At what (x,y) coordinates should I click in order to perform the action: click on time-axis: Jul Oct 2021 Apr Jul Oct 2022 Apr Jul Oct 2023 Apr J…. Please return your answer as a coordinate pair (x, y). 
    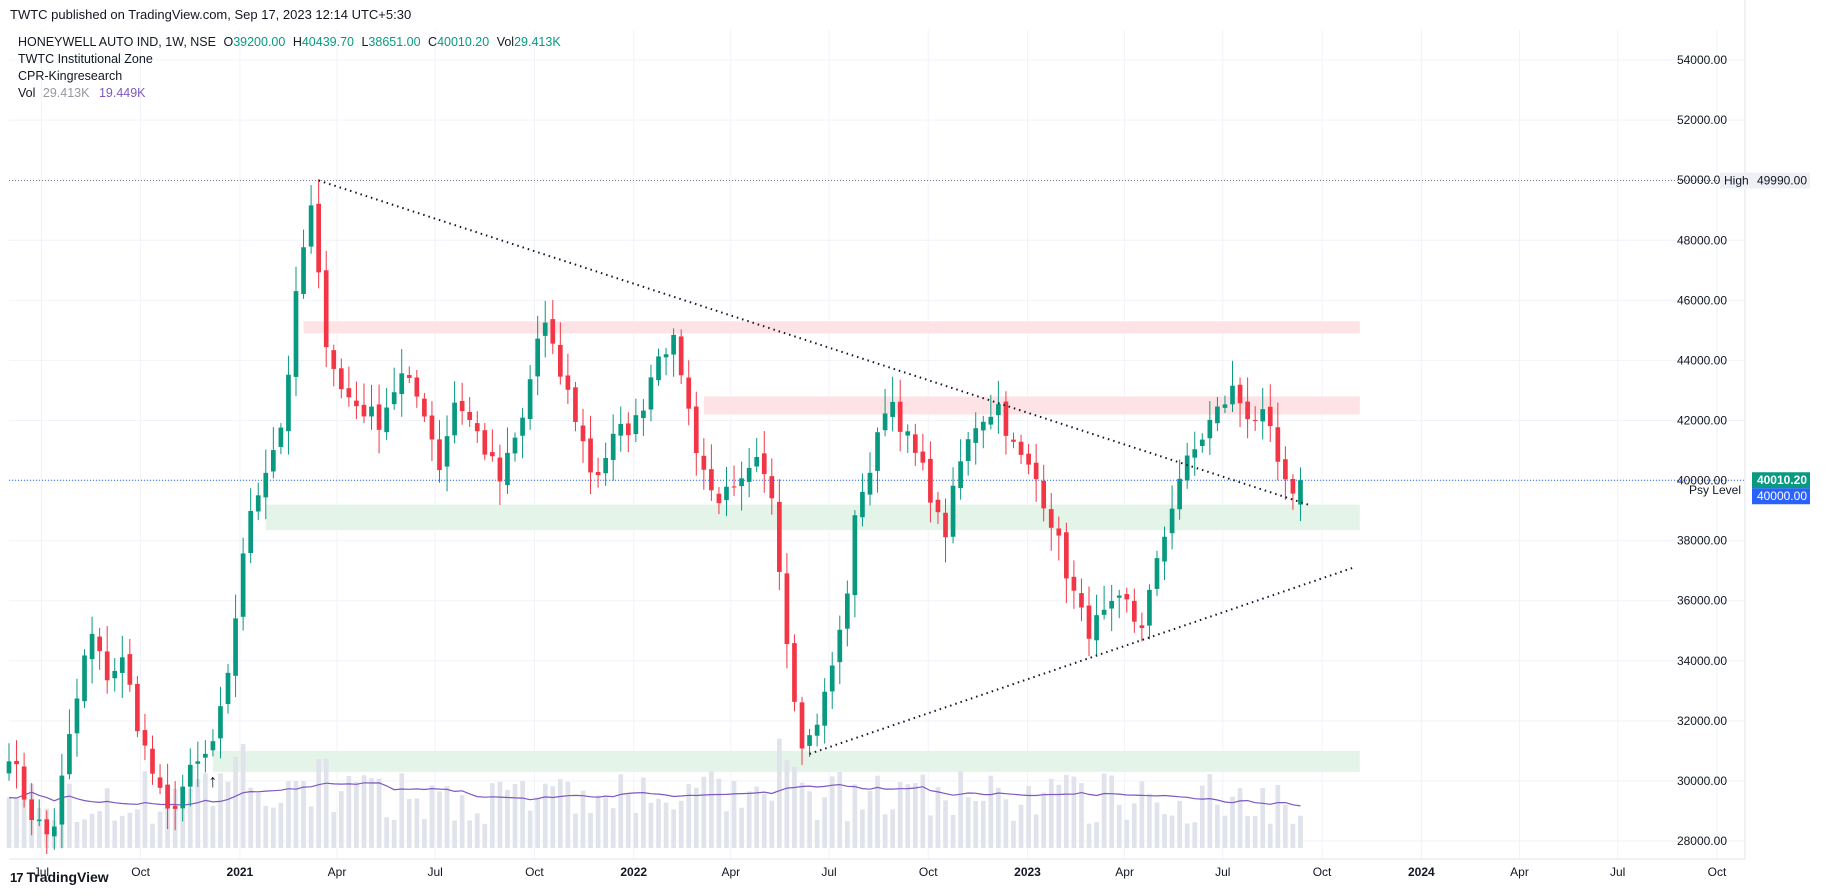
    Looking at the image, I should click on (880, 872).